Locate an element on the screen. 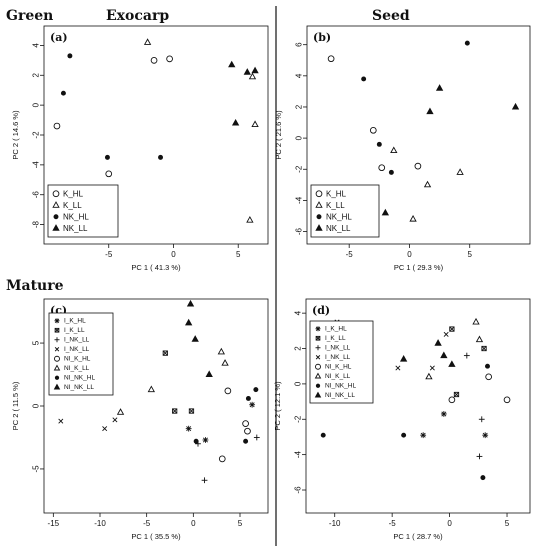 This screenshot has width=547, height=550. y-tick-label: -4 is located at coordinates (298, 455).